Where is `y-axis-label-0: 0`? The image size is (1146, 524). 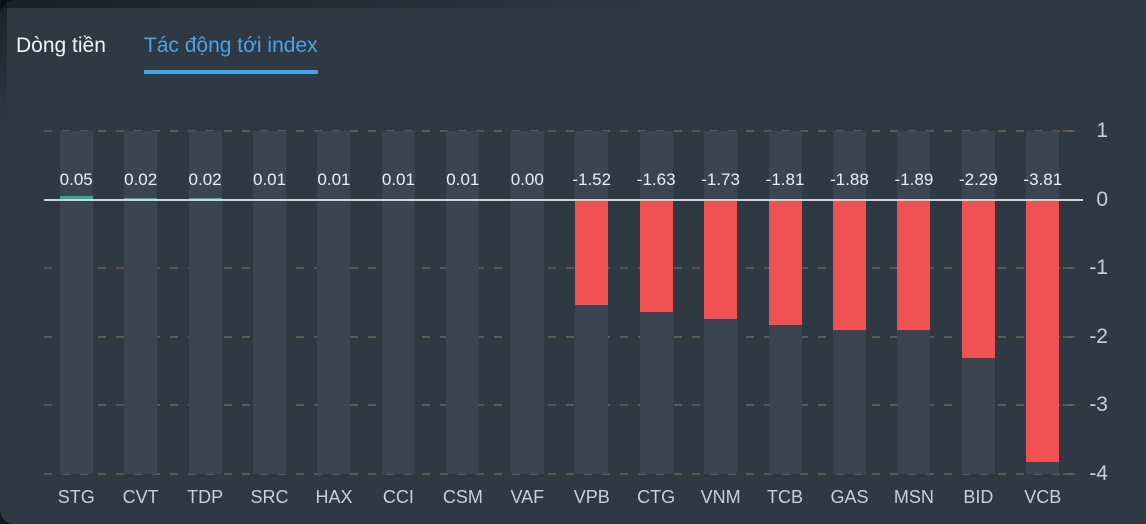 y-axis-label-0: 0 is located at coordinates (1102, 199).